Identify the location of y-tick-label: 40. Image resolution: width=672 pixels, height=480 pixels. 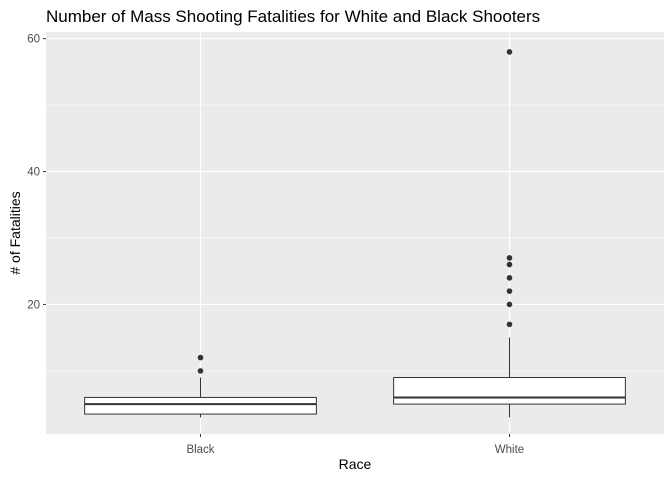
(33, 173).